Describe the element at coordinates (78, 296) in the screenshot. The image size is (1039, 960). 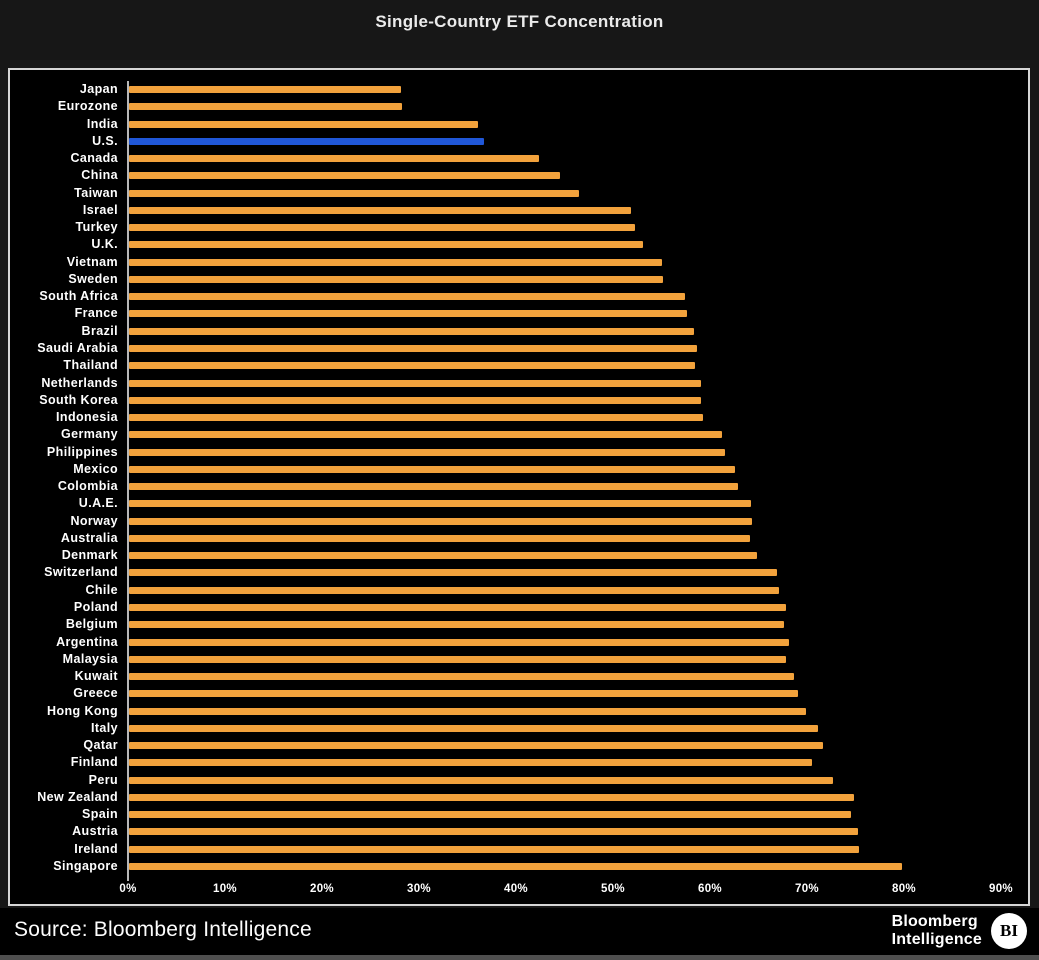
I see `row-label-south-africa: South Africa` at that location.